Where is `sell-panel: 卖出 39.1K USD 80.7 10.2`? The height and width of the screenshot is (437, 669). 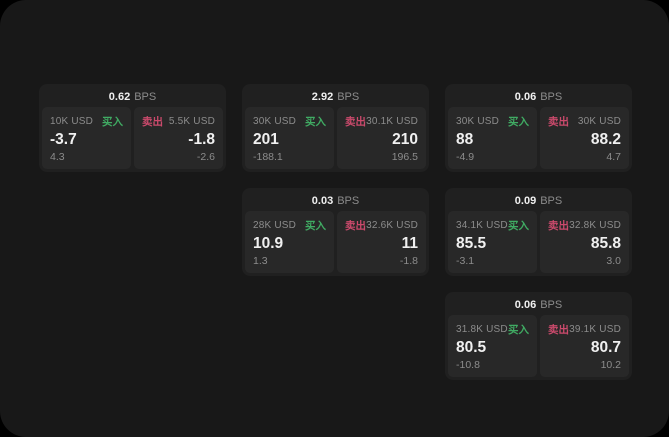 sell-panel: 卖出 39.1K USD 80.7 10.2 is located at coordinates (584, 346).